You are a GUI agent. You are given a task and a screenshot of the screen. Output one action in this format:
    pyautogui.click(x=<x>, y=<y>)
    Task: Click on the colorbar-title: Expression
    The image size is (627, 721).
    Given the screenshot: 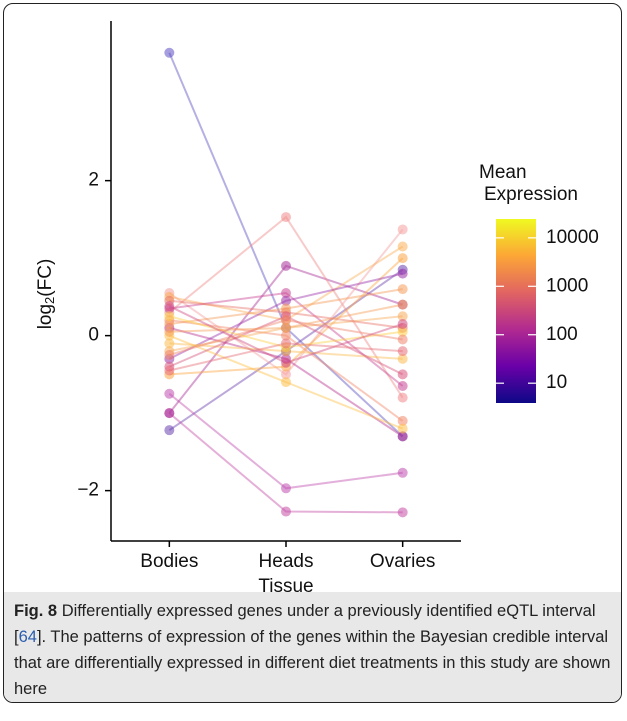 What is the action you would take?
    pyautogui.click(x=531, y=194)
    